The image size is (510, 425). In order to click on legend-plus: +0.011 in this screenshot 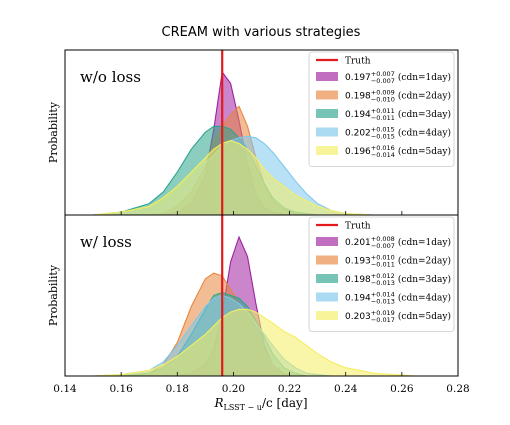, I will do `click(383, 111)`.